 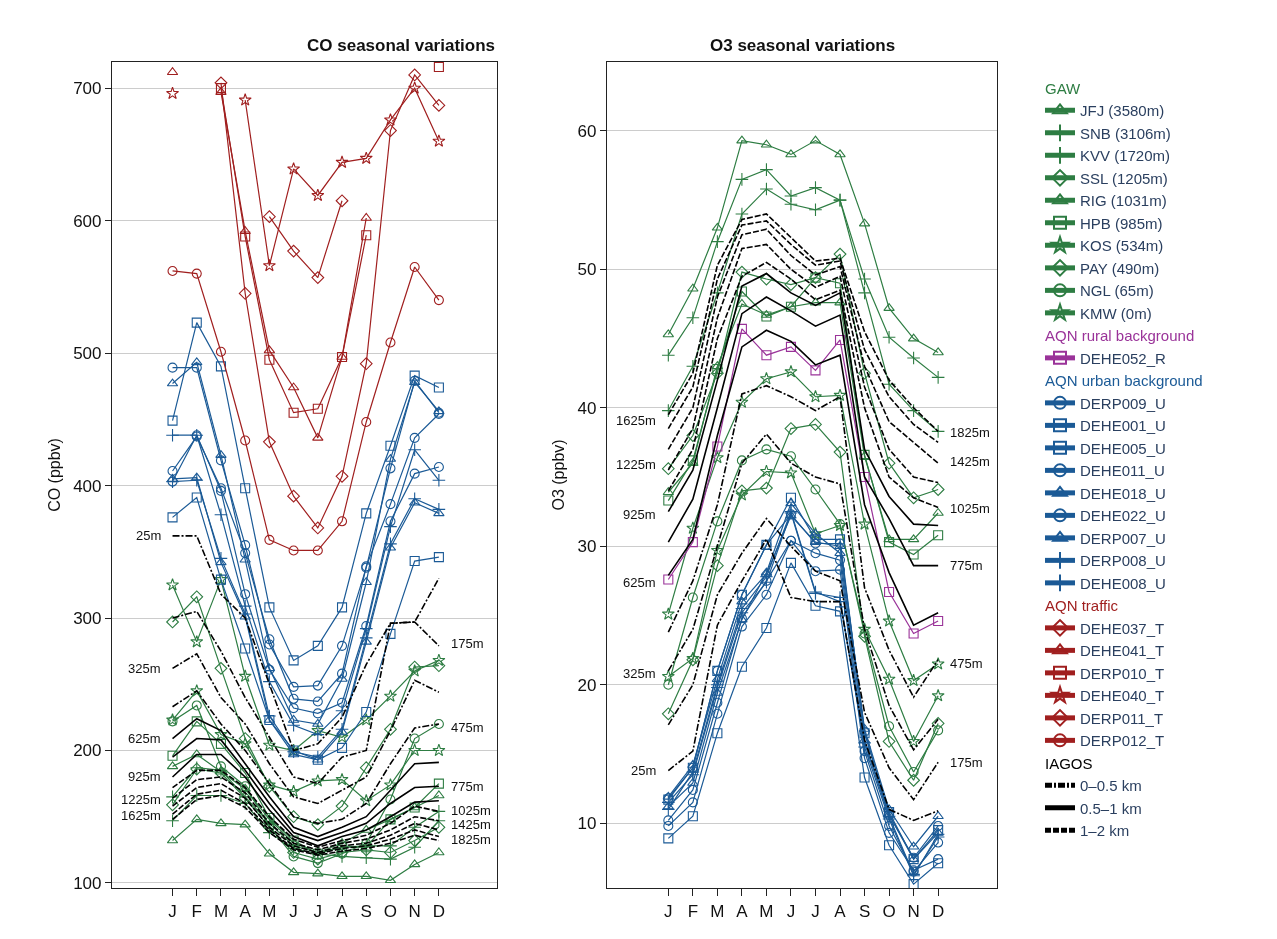 I want to click on legend-label: DEHE008_U, so click(x=1123, y=583).